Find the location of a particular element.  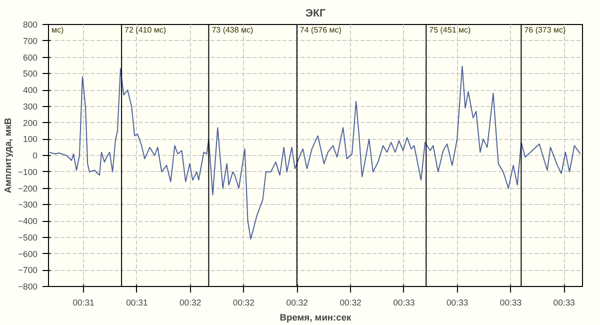

y-tick-label: 300 is located at coordinates (30, 106).